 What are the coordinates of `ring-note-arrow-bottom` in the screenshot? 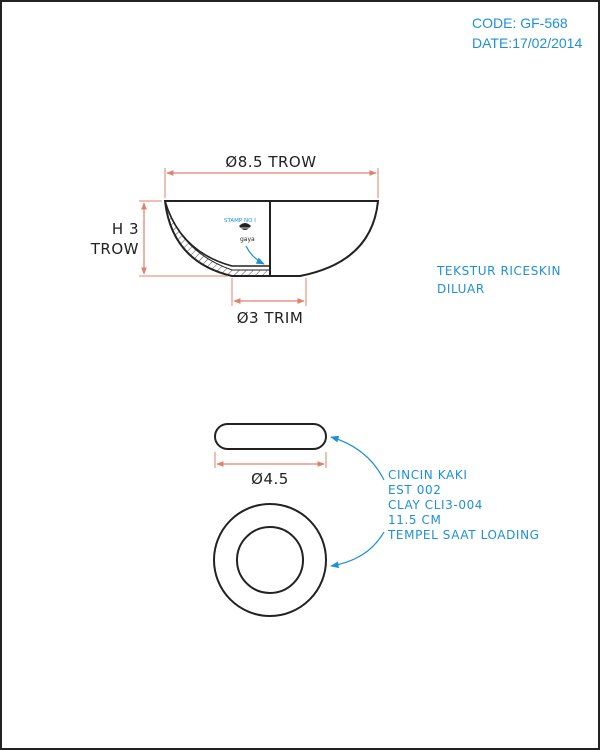 It's located at (357, 550).